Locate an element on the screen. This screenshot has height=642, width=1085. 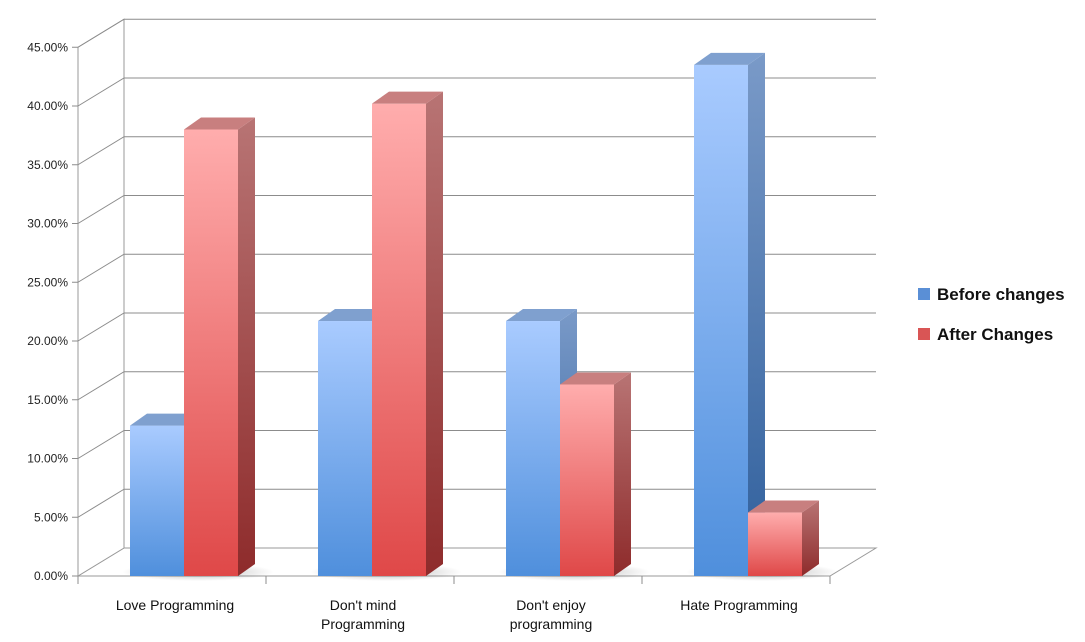
y-tick-label: 45.00% is located at coordinates (47, 47).